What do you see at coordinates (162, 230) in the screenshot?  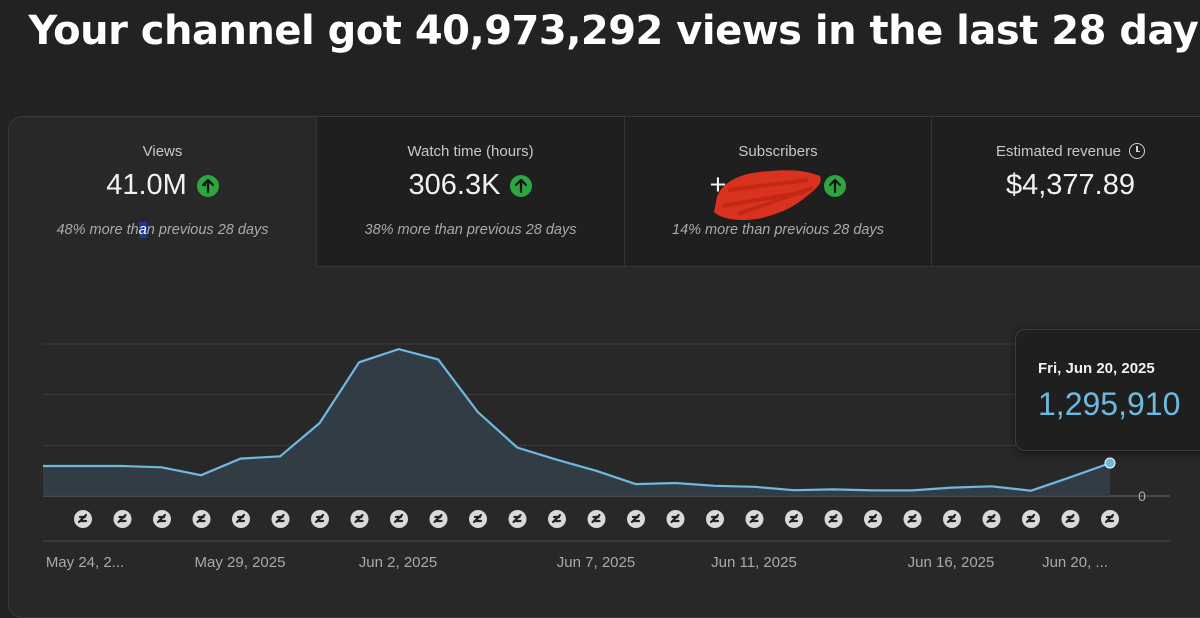 I see `views-comparison: 48% more than previous 28 days` at bounding box center [162, 230].